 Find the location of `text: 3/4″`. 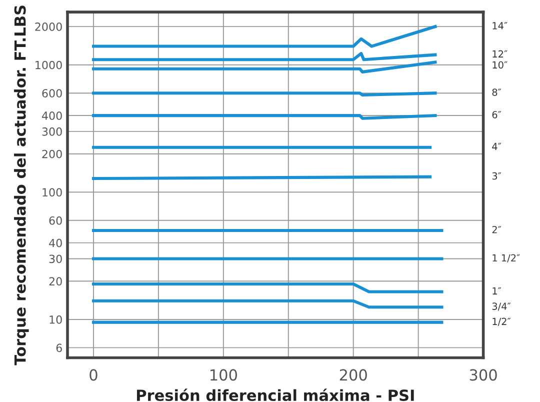

text: 3/4″ is located at coordinates (501, 306).